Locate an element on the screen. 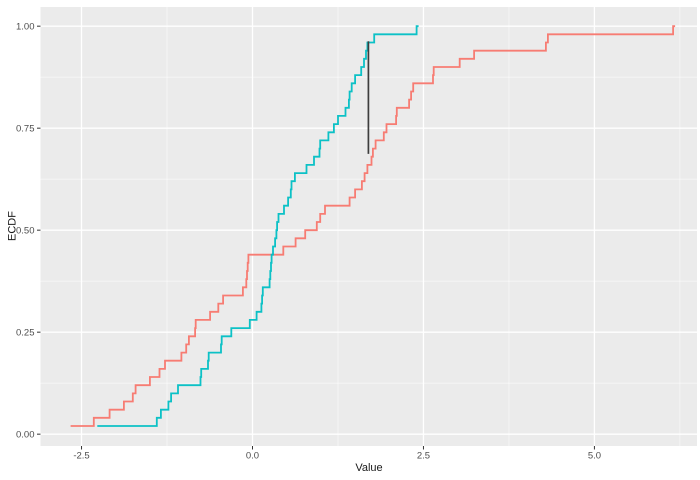  x-tick-label: 5.0 is located at coordinates (594, 456).